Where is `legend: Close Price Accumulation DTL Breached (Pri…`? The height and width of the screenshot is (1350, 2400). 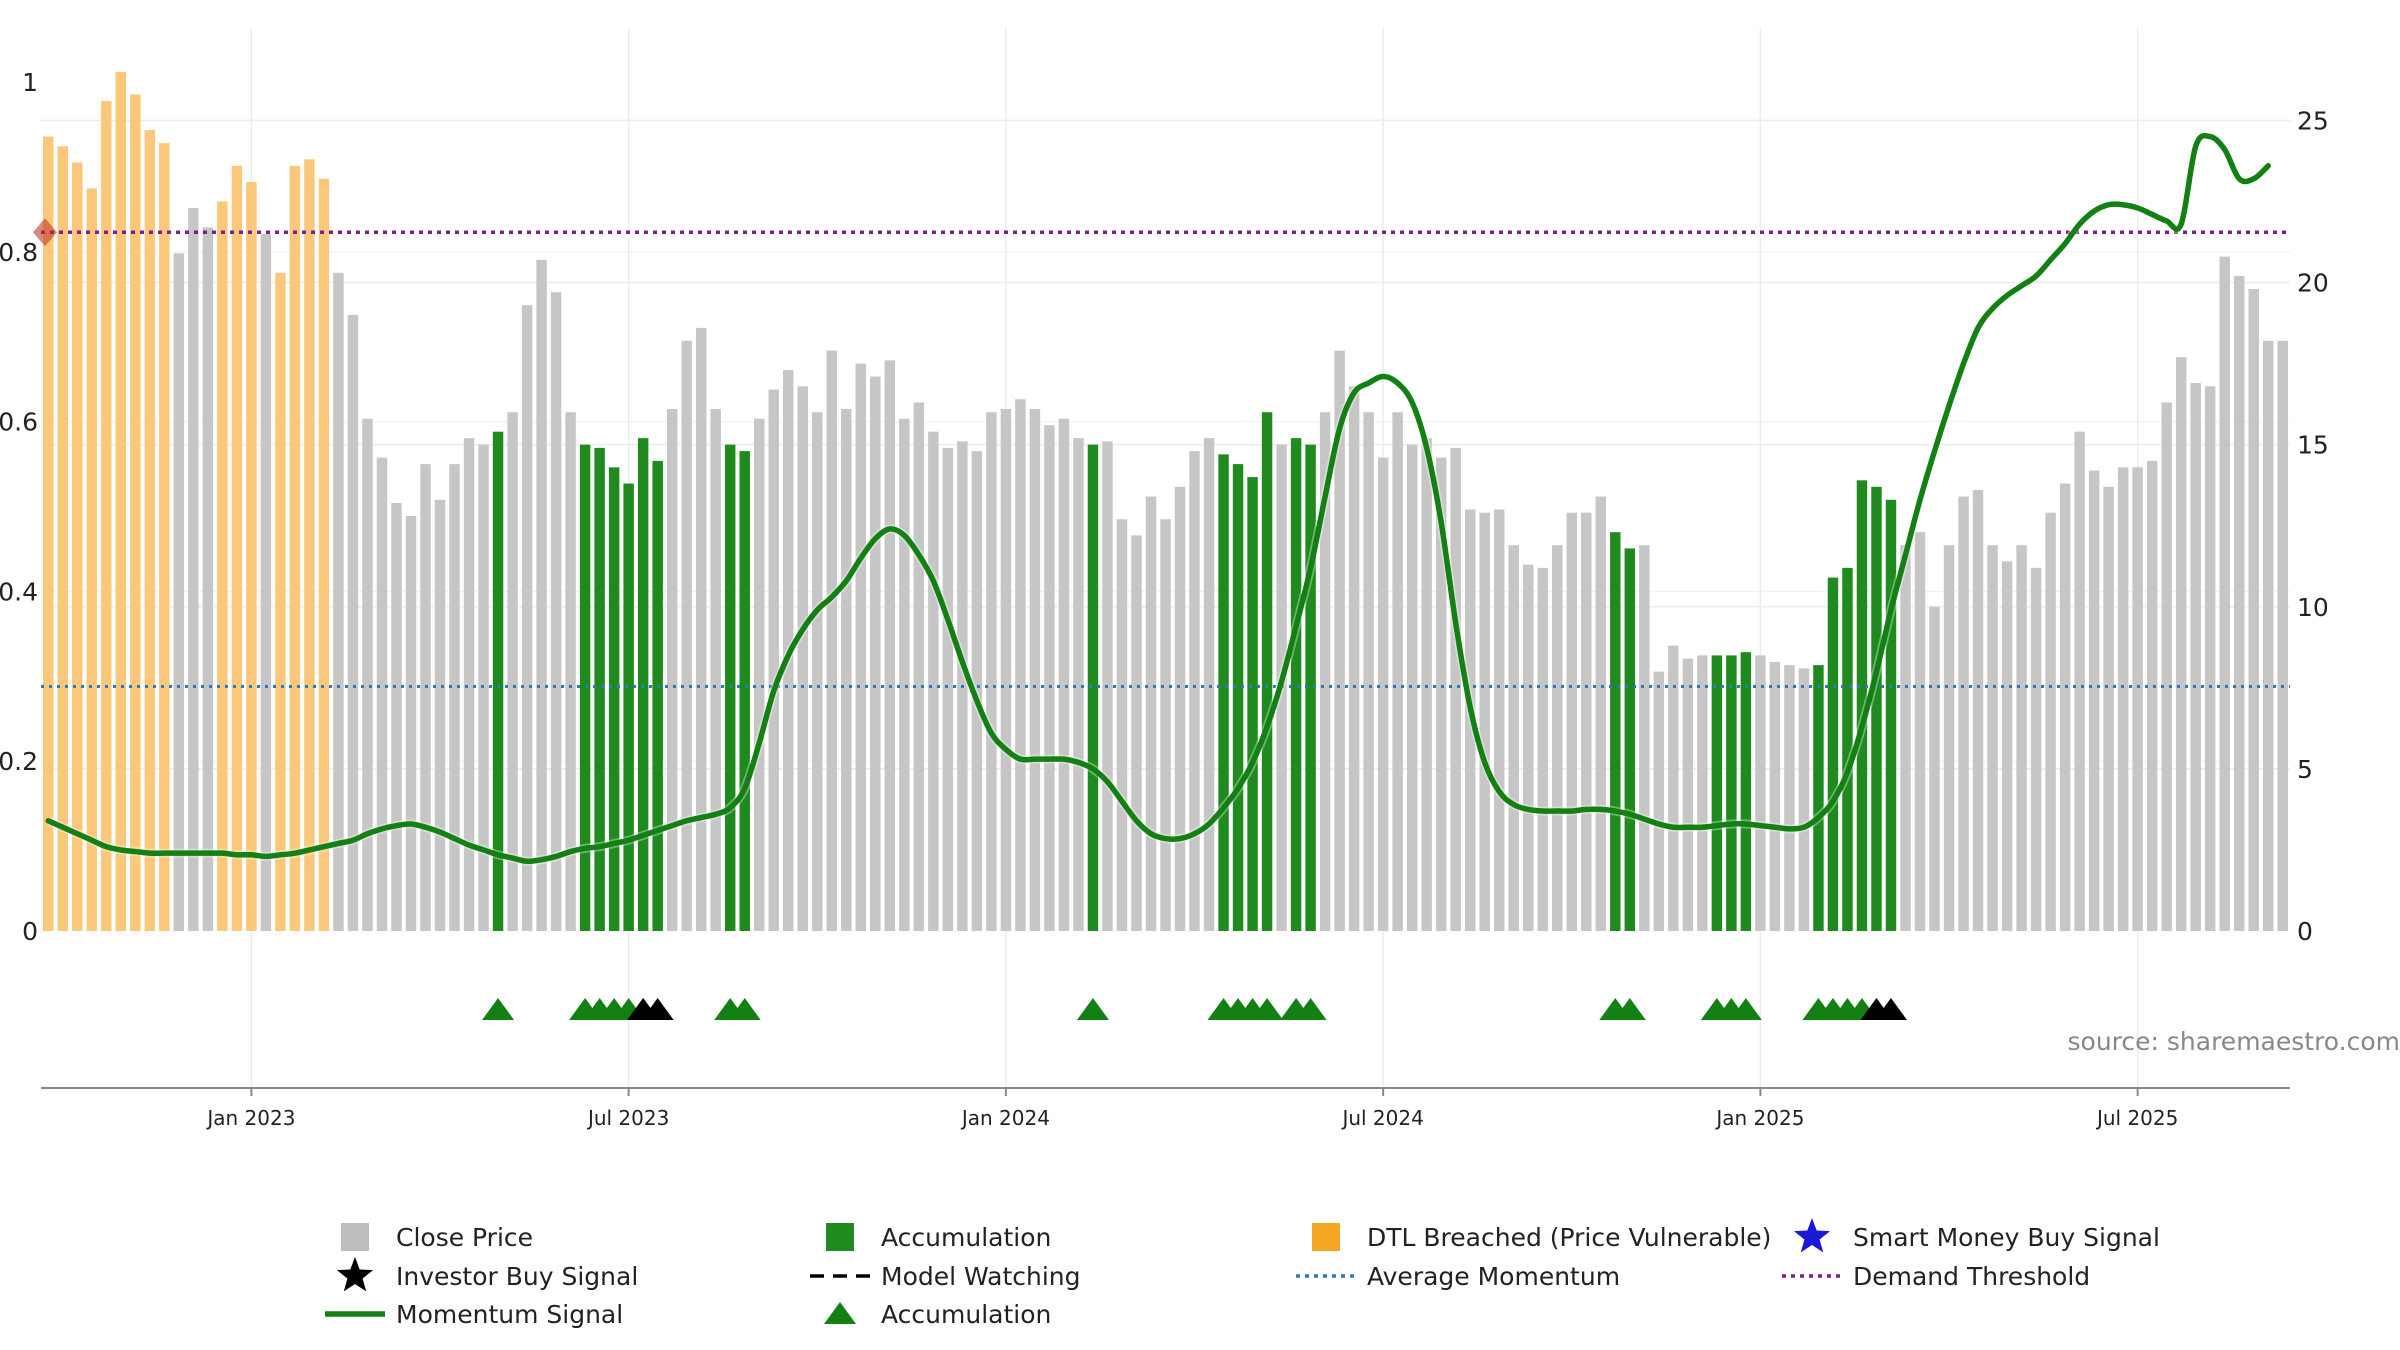 legend: Close Price Accumulation DTL Breached (Pri… is located at coordinates (1242, 1273).